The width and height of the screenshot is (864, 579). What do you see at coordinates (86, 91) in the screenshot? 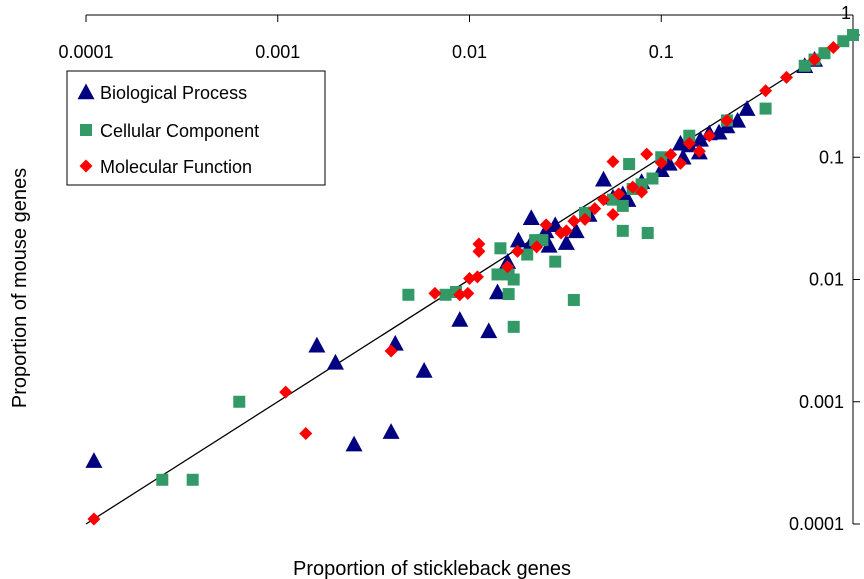
I see `legend-marker-triangle` at bounding box center [86, 91].